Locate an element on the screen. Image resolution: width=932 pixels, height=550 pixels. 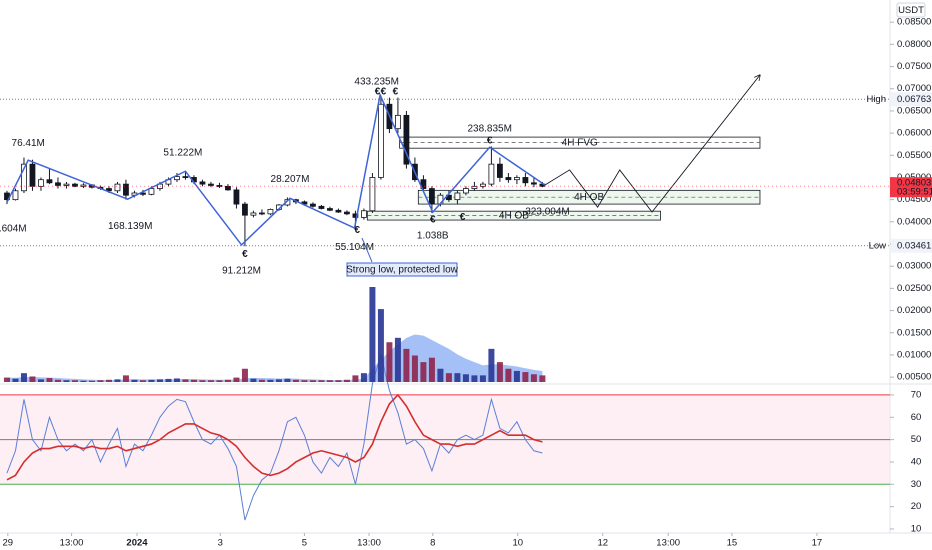
rsi-average-line is located at coordinates (274, 437).